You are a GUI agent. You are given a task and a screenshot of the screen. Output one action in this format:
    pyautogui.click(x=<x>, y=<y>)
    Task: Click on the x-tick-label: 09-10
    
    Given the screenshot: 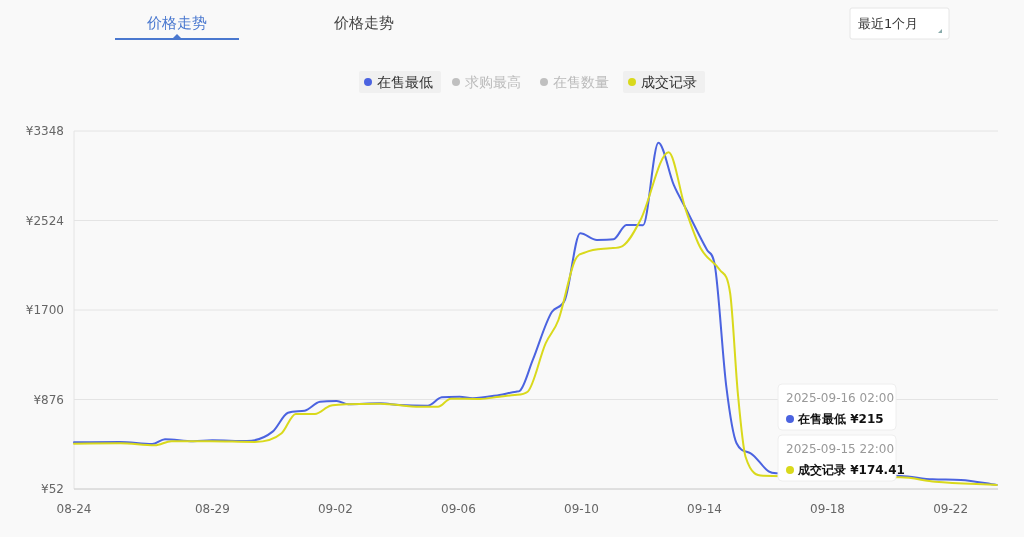 What is the action you would take?
    pyautogui.click(x=581, y=509)
    